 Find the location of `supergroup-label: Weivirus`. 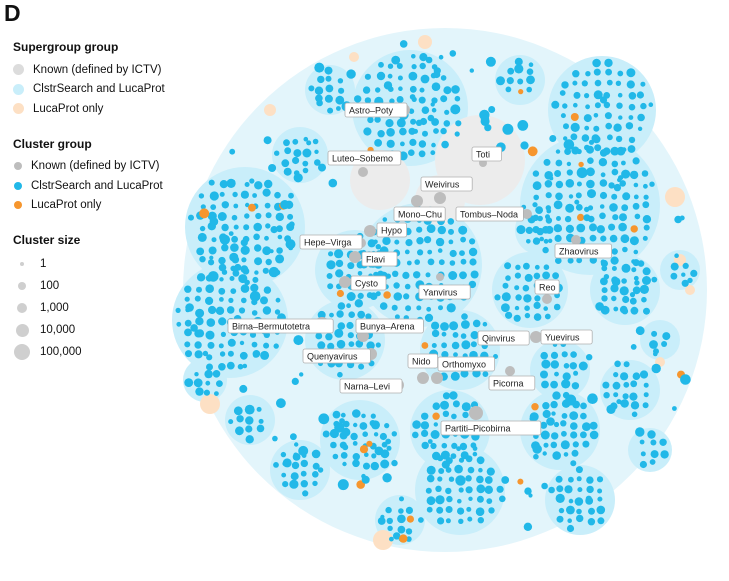

supergroup-label: Weivirus is located at coordinates (446, 184).